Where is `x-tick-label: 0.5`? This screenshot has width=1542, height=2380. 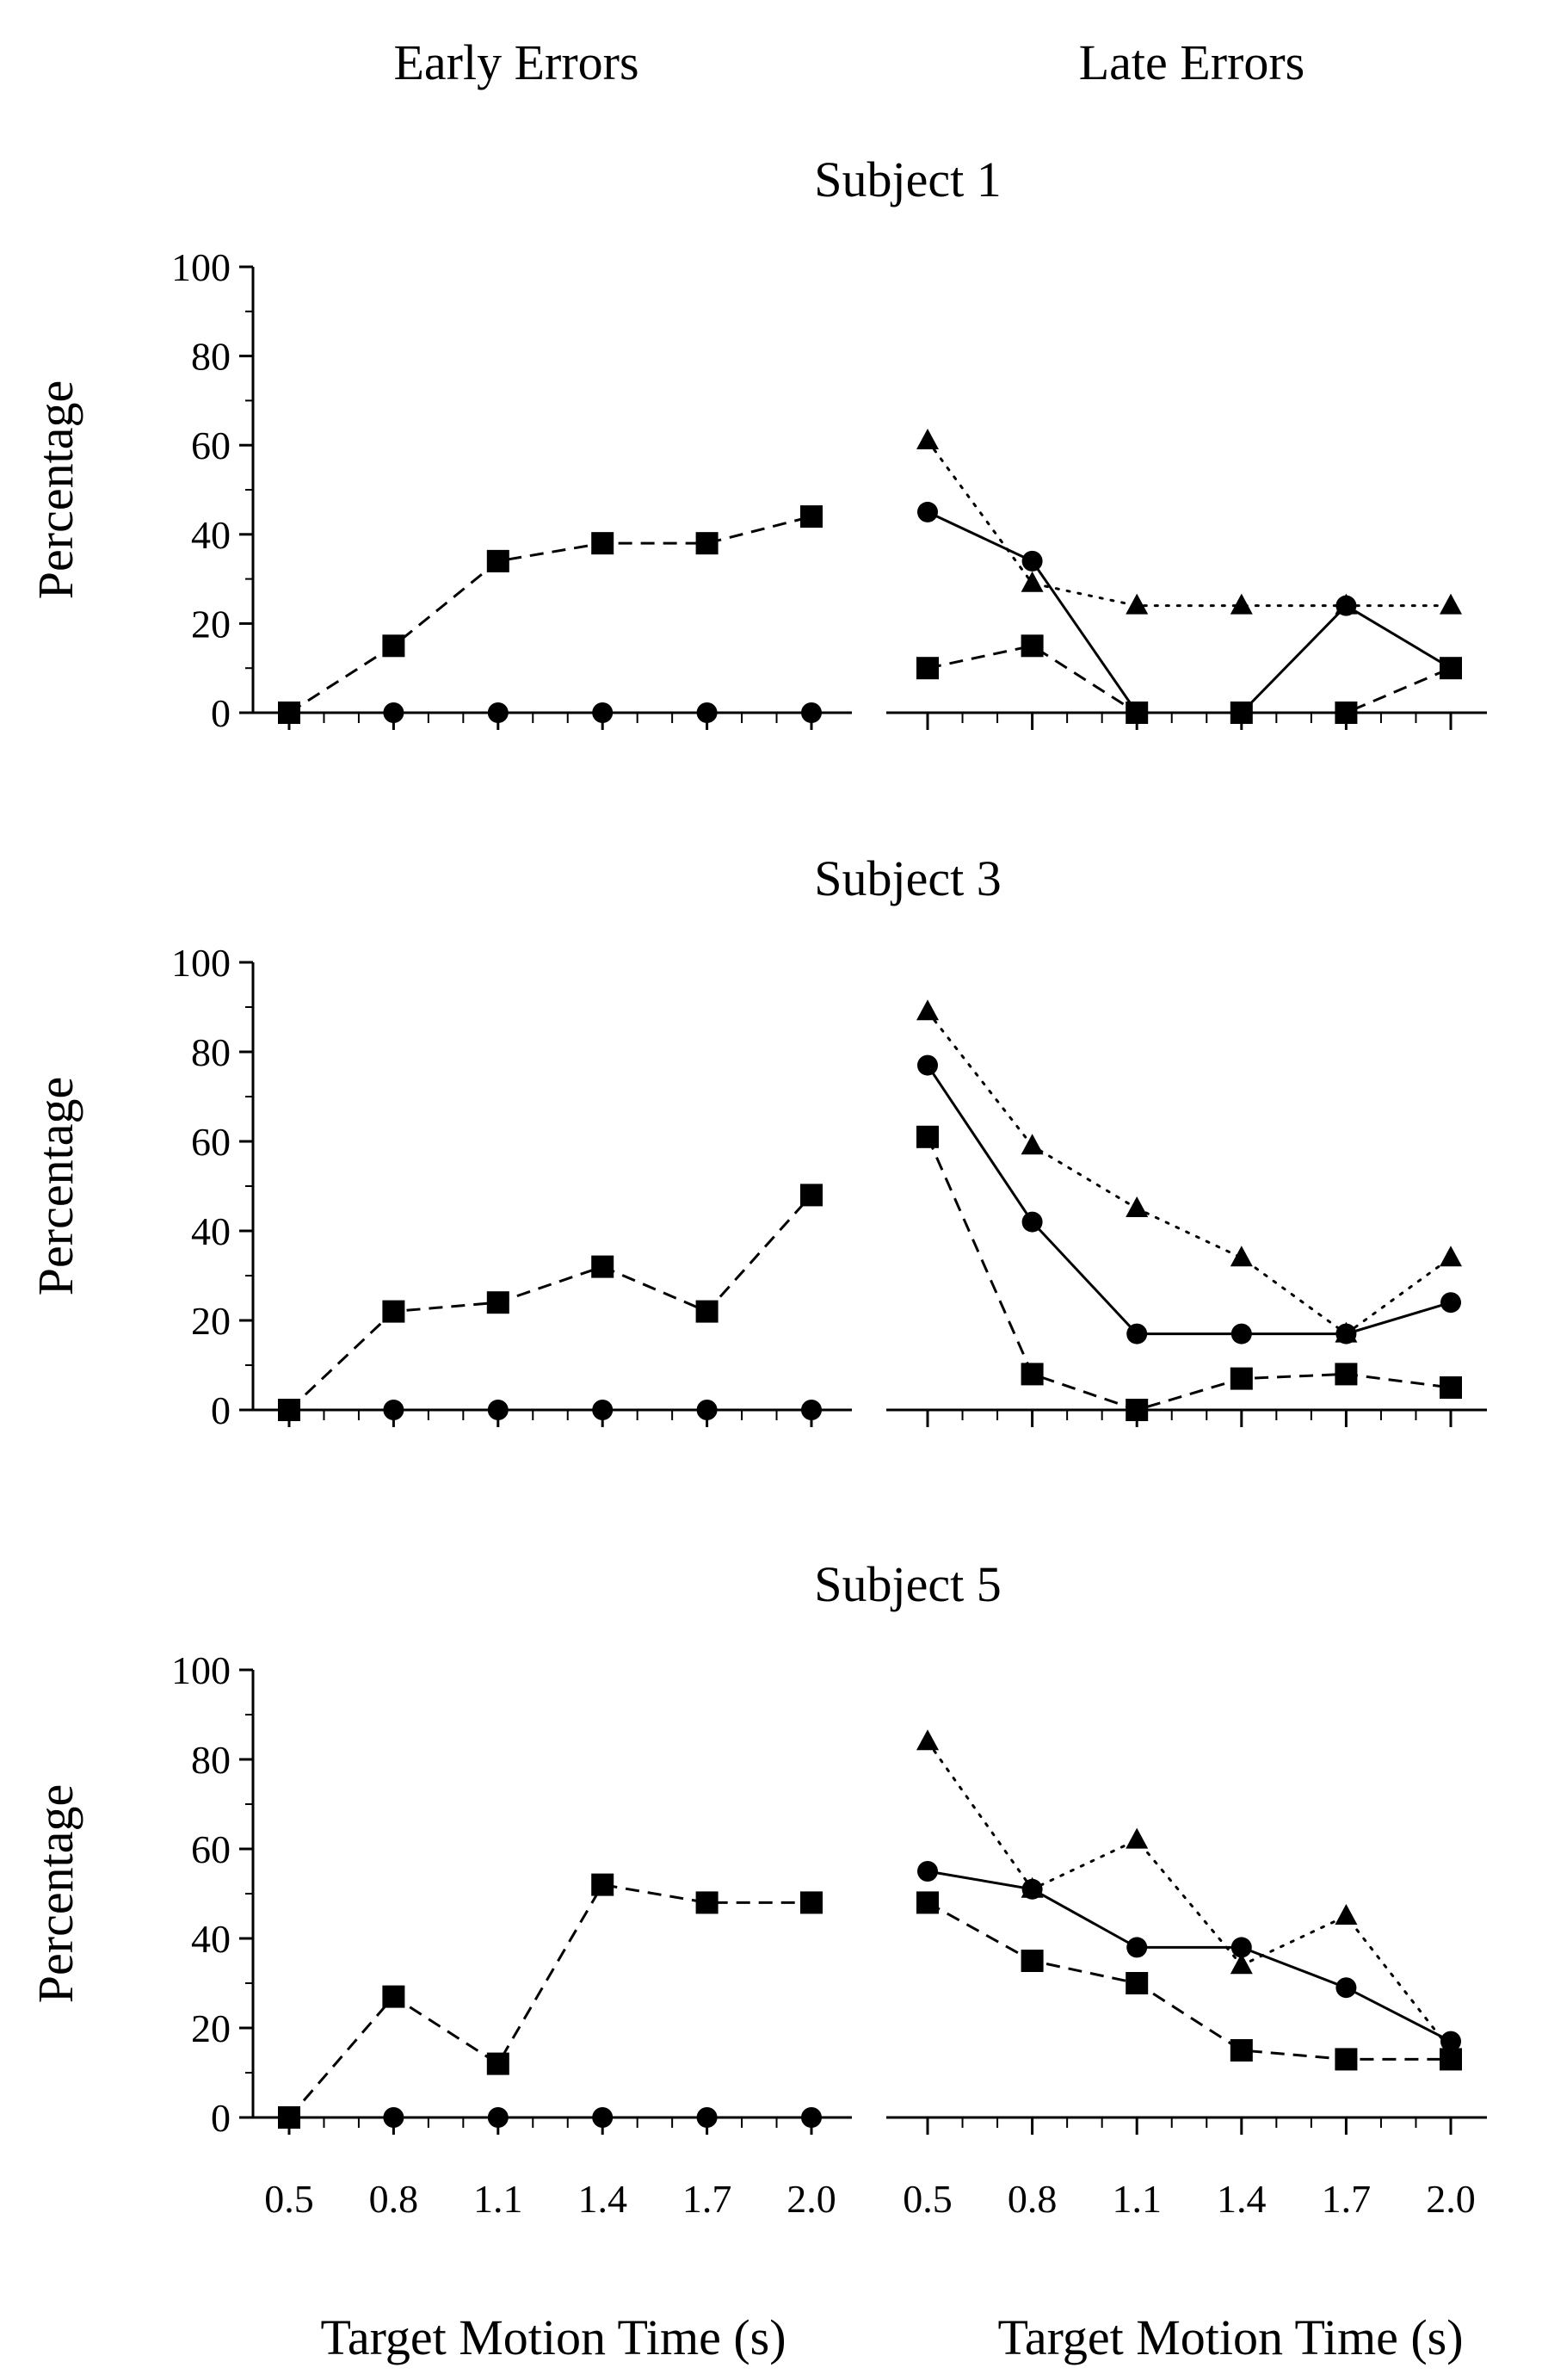 x-tick-label: 0.5 is located at coordinates (928, 2199).